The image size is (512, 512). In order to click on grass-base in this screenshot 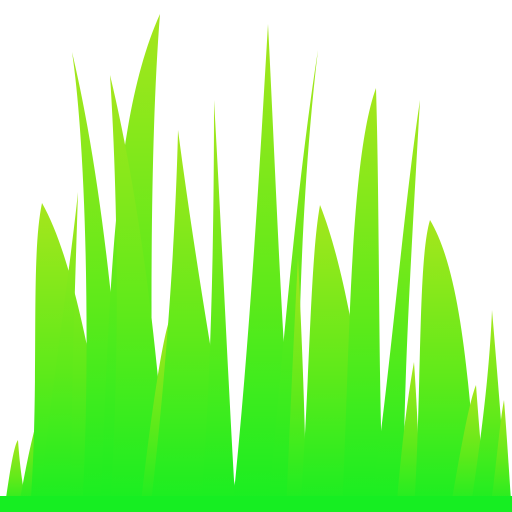, I will do `click(256, 504)`.